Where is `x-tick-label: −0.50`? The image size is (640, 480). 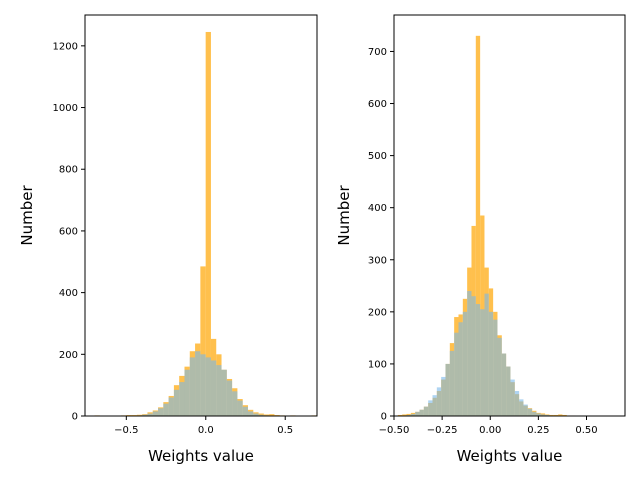
x-tick-label: −0.50 is located at coordinates (394, 430).